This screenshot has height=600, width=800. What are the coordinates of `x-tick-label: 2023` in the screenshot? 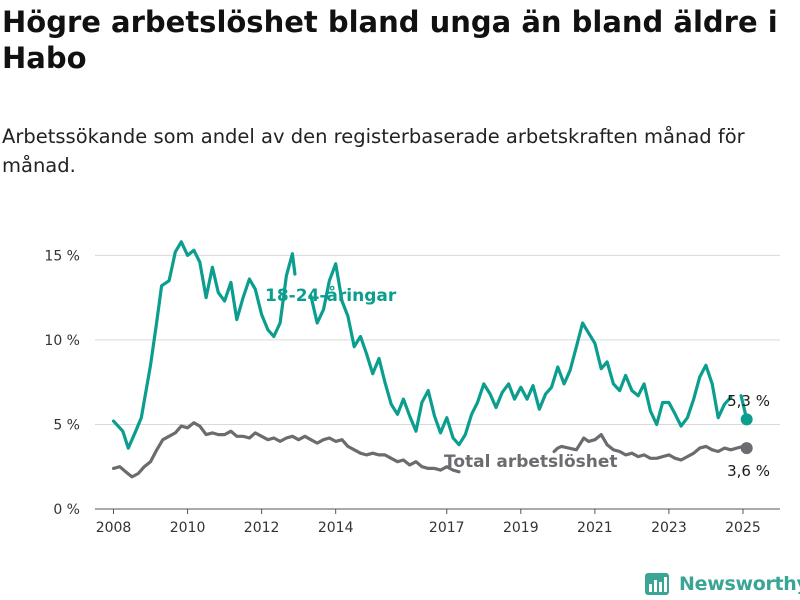 It's located at (669, 528).